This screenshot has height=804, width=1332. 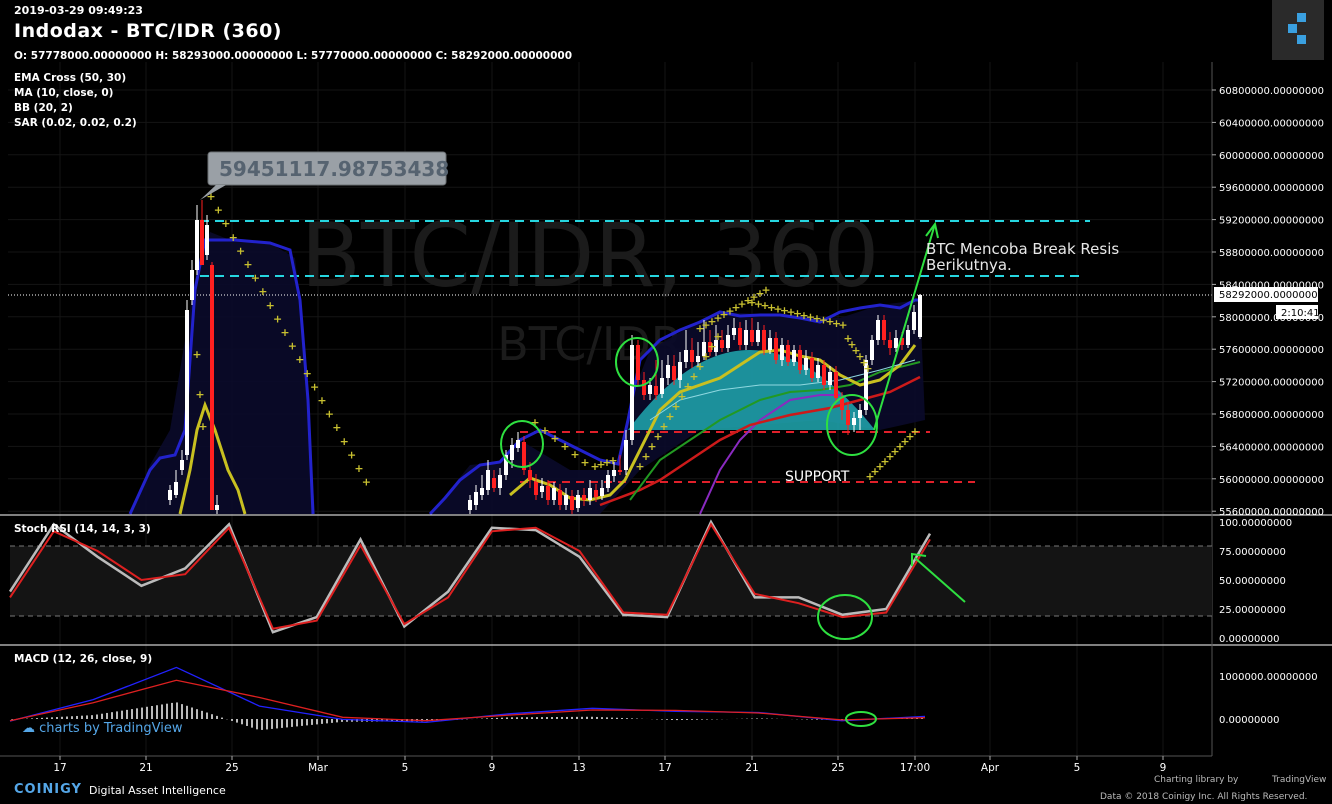 What do you see at coordinates (1249, 720) in the screenshot?
I see `macd-tick-label: 0.00000000` at bounding box center [1249, 720].